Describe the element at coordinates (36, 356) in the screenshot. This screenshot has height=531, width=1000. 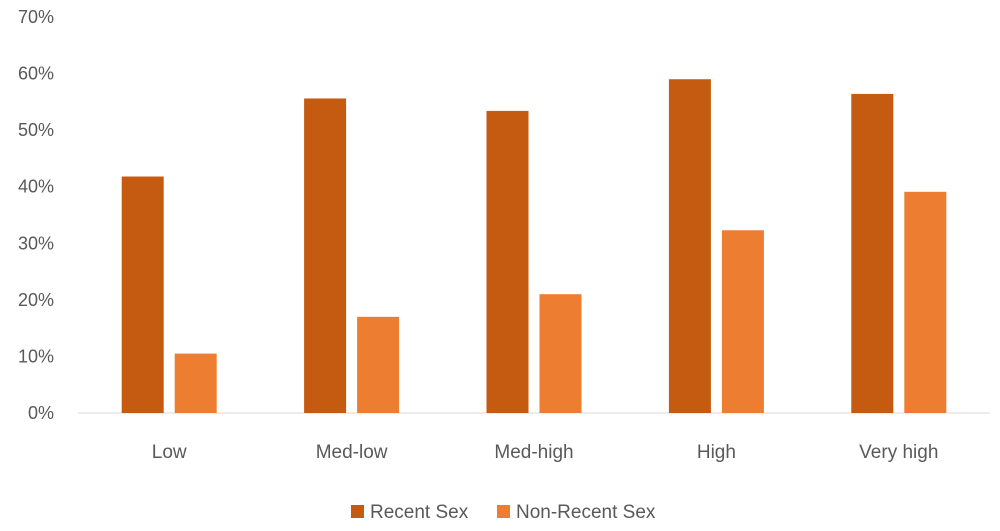
I see `y-tick-label: 10%` at that location.